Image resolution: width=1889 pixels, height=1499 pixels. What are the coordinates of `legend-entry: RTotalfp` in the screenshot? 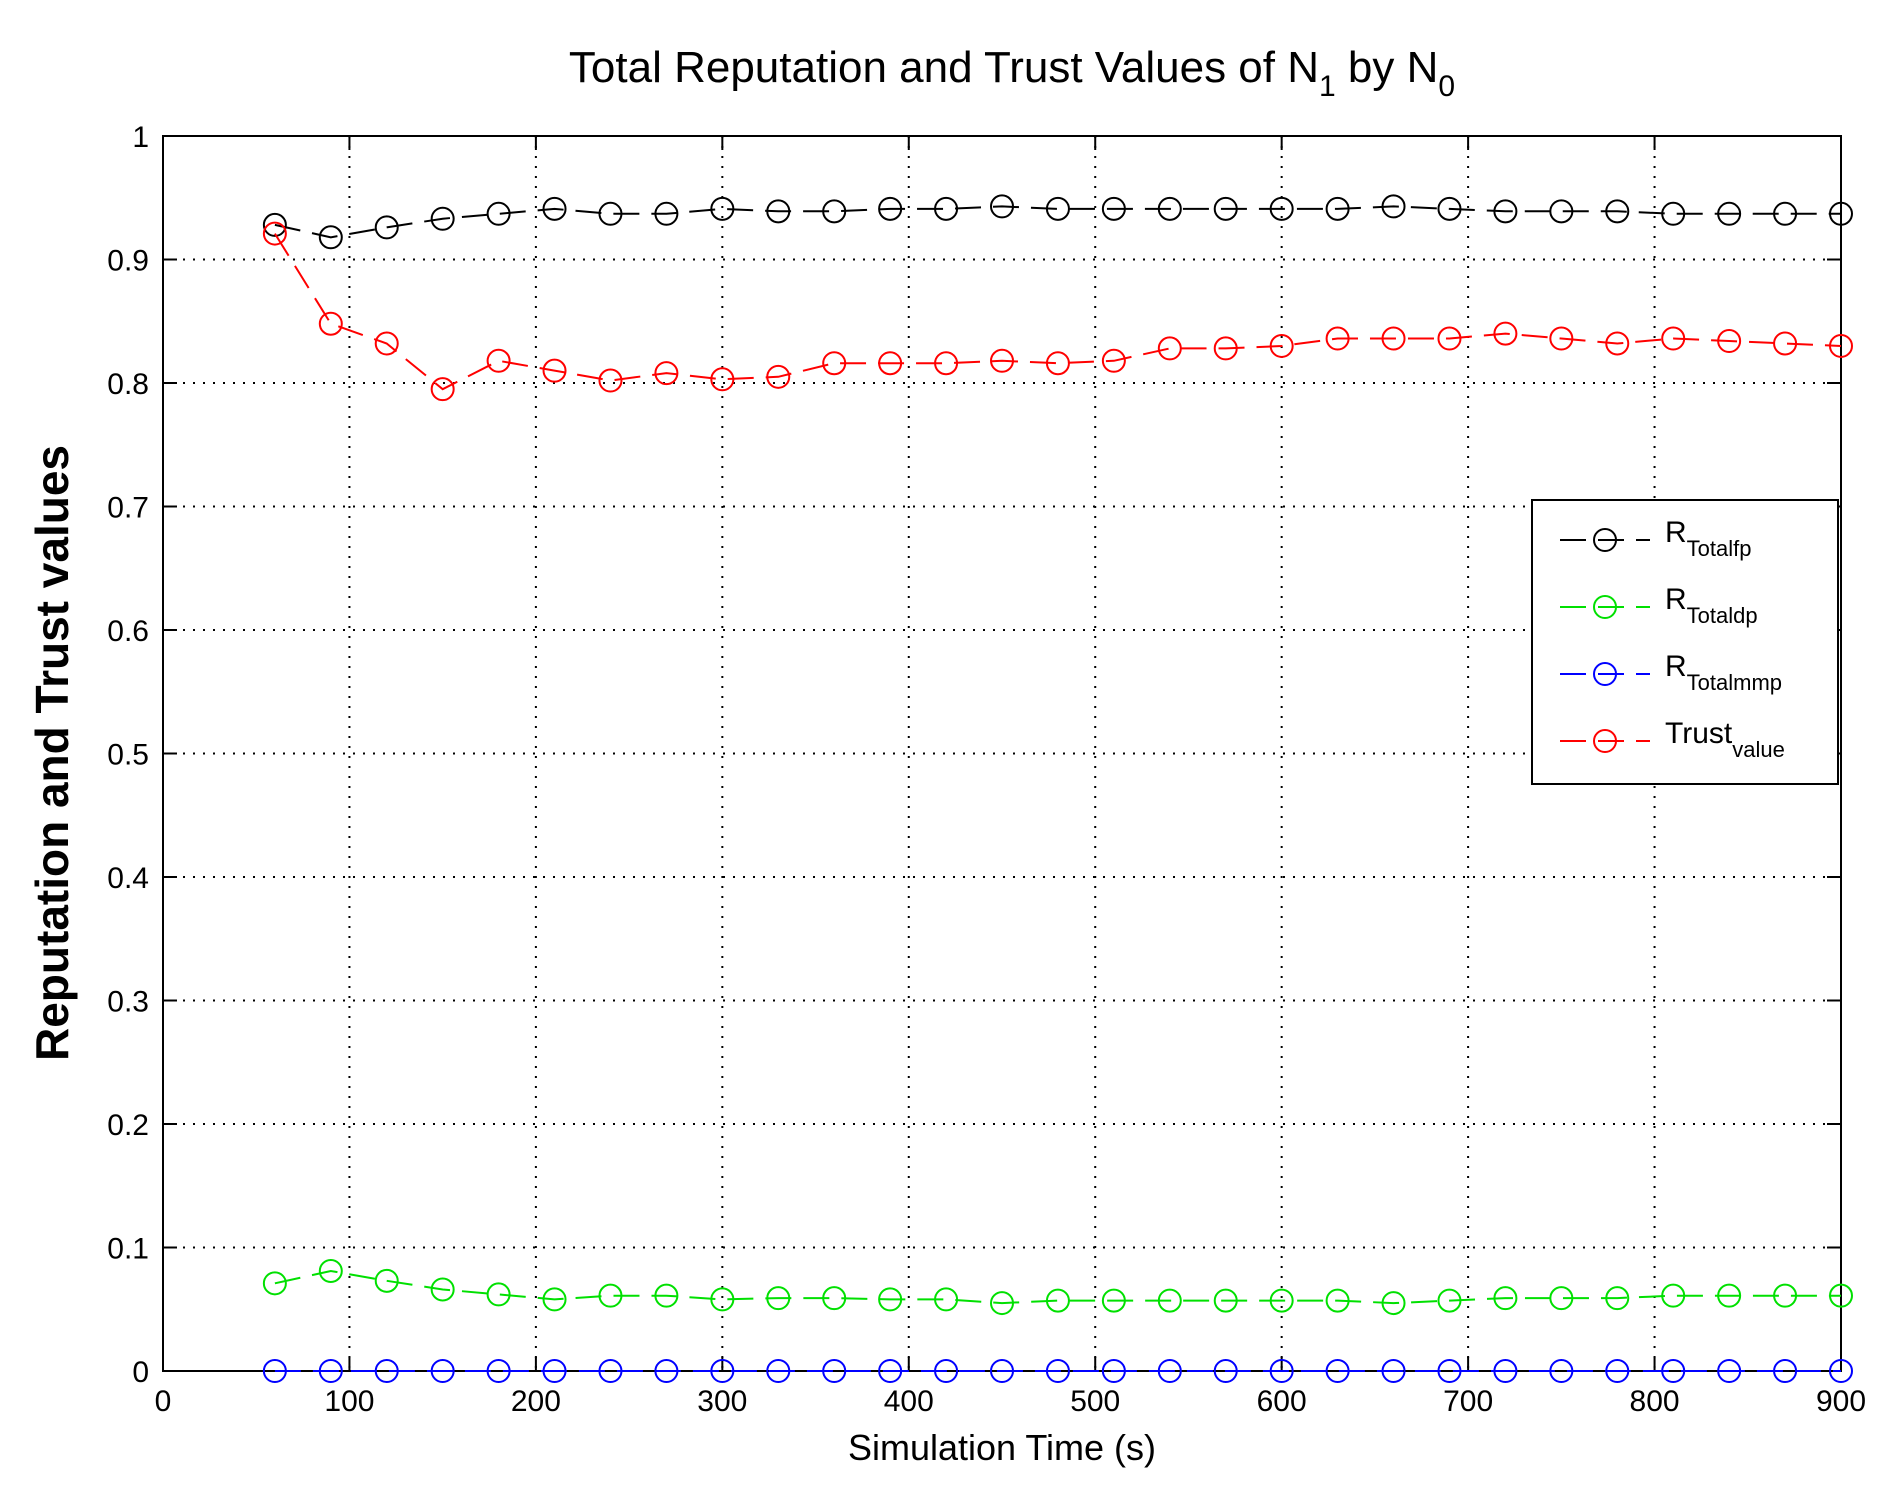 It's located at (1656, 538).